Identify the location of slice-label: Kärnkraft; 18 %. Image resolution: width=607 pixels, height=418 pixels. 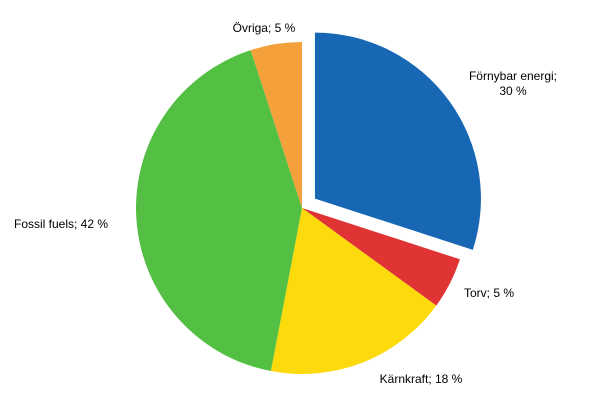
(421, 379).